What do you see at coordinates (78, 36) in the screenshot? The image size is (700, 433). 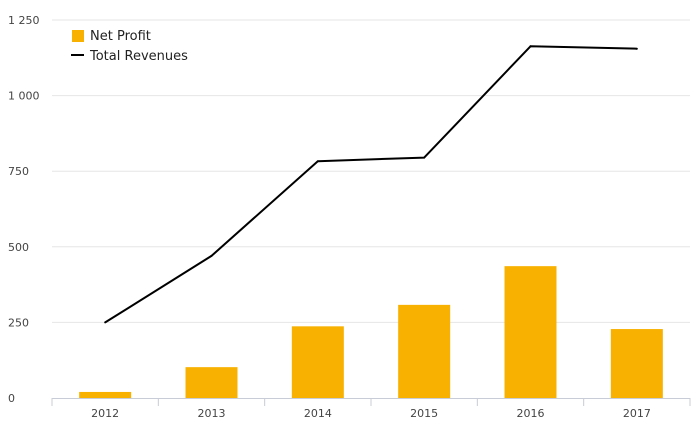 I see `legend-swatch-net-profit` at bounding box center [78, 36].